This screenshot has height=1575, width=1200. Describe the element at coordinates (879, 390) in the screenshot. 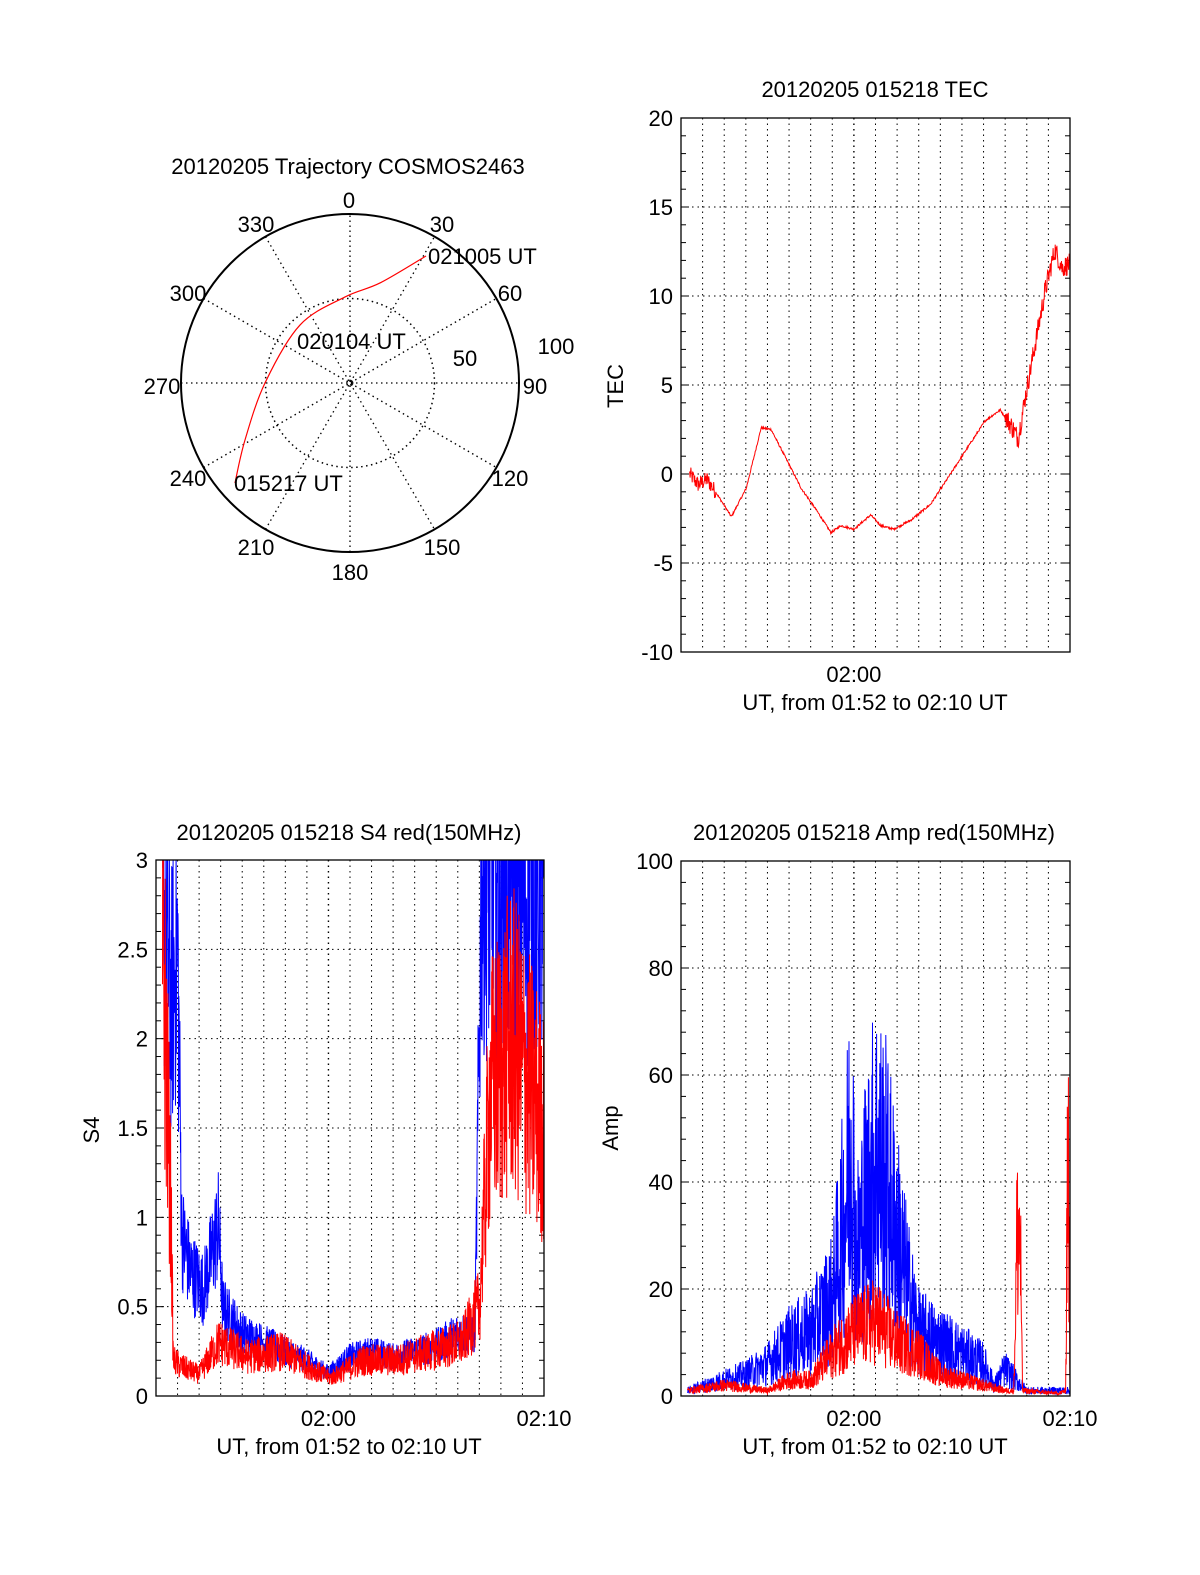

I see `tec-series-TEC` at that location.